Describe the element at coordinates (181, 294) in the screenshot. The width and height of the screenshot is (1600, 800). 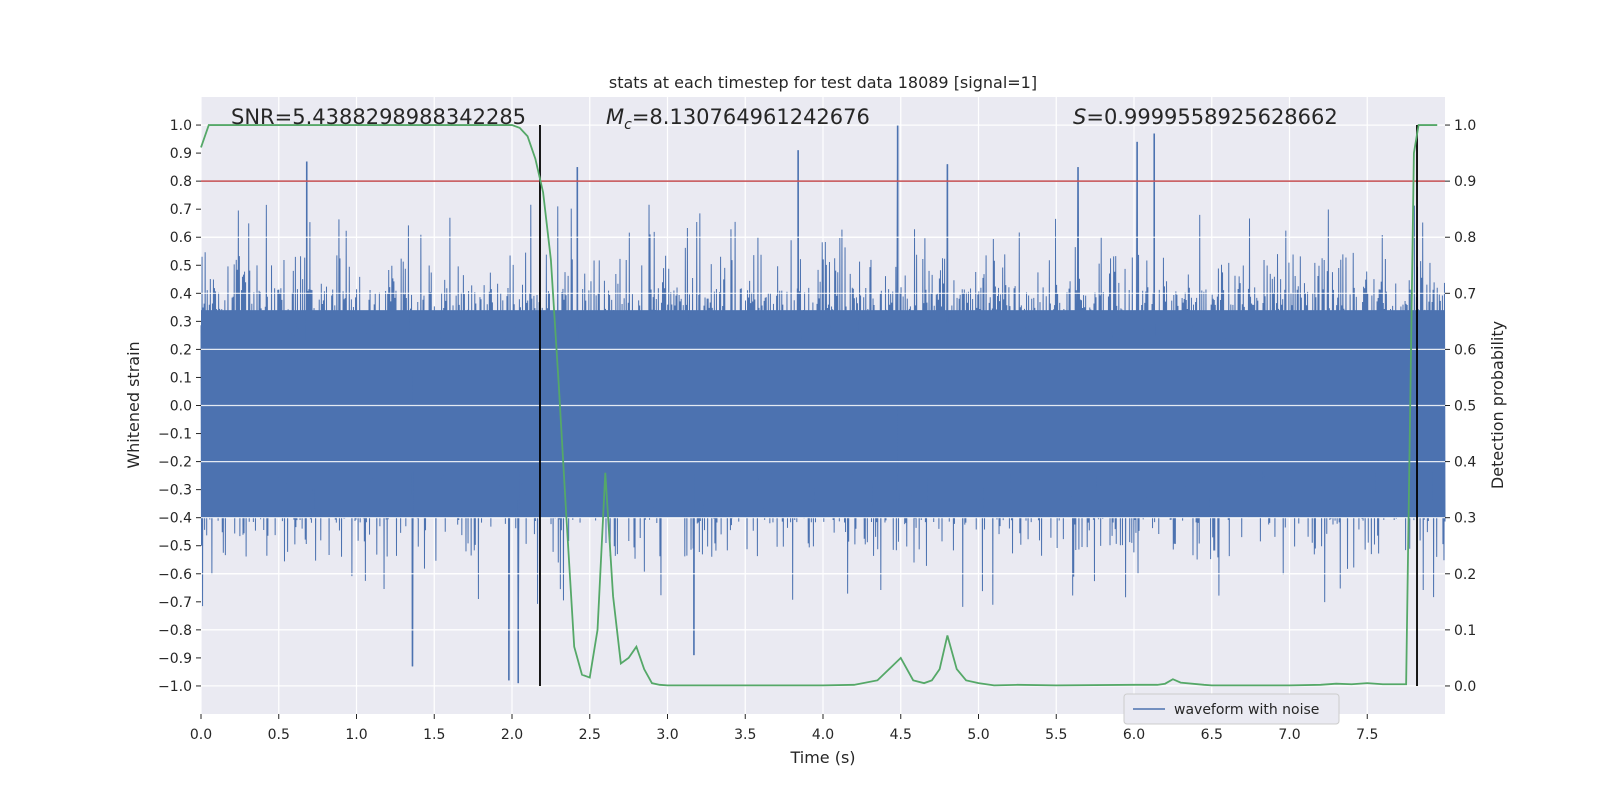
I see `left-tick-label: 0.4` at that location.